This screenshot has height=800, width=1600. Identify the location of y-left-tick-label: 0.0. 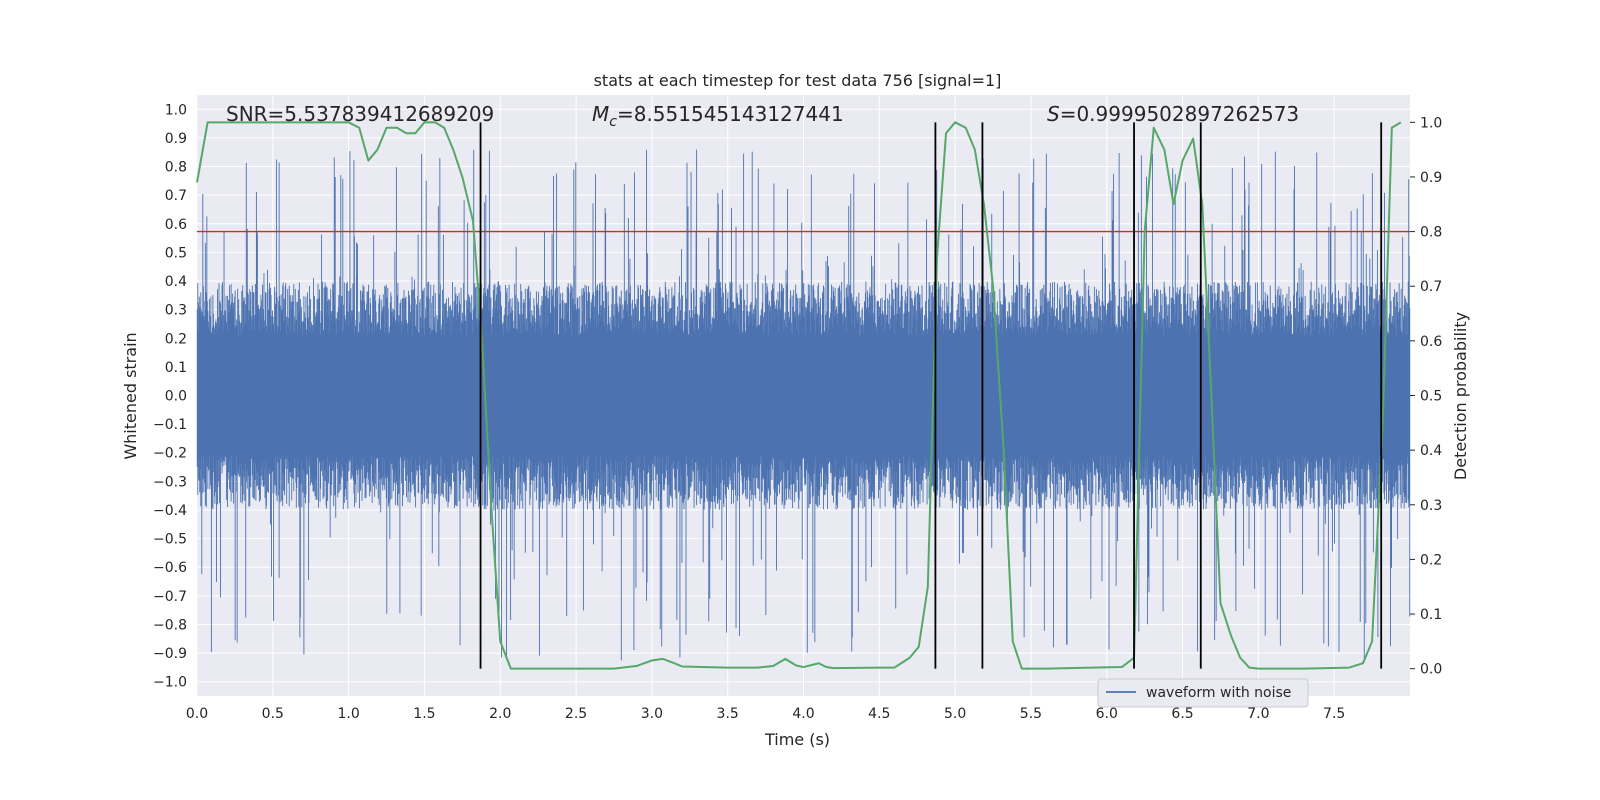
(176, 397).